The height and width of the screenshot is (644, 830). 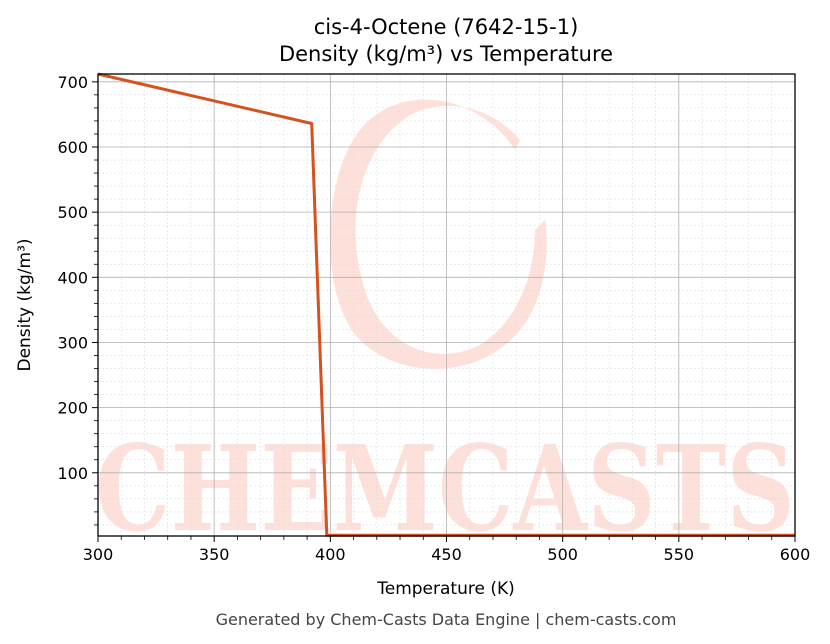 I want to click on x-tick-label: 500, so click(x=562, y=554).